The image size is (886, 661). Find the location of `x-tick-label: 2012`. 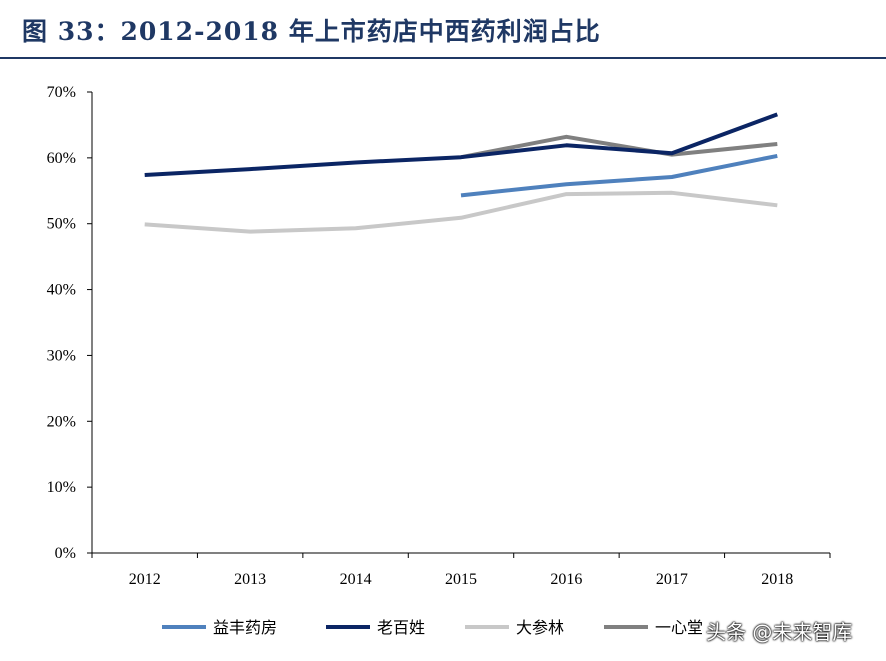

x-tick-label: 2012 is located at coordinates (145, 579).